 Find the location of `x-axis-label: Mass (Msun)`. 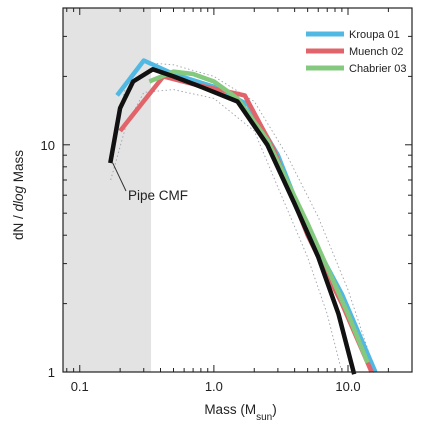

x-axis-label: Mass (Msun) is located at coordinates (240, 412).